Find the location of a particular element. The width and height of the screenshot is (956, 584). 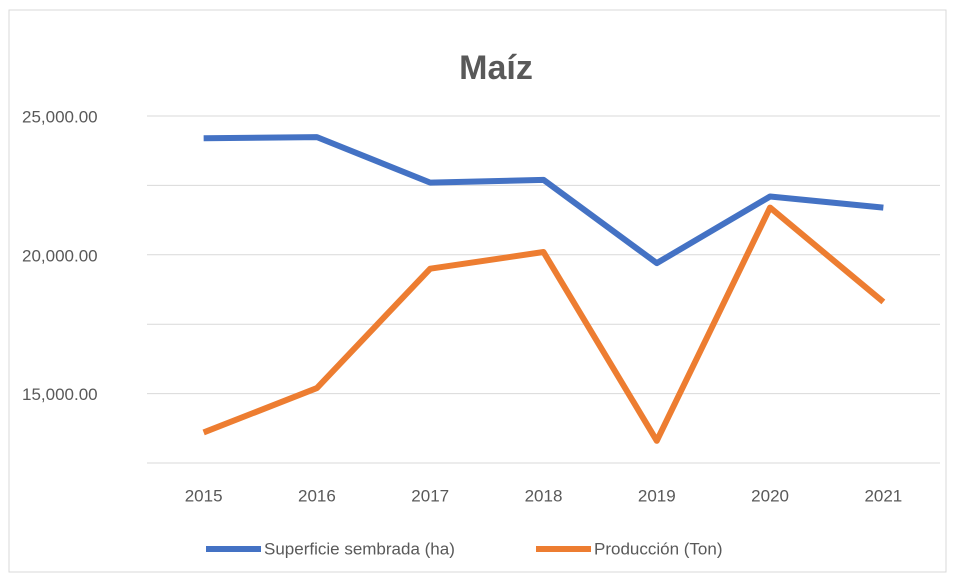

x-tick-label: 2018 is located at coordinates (544, 495).